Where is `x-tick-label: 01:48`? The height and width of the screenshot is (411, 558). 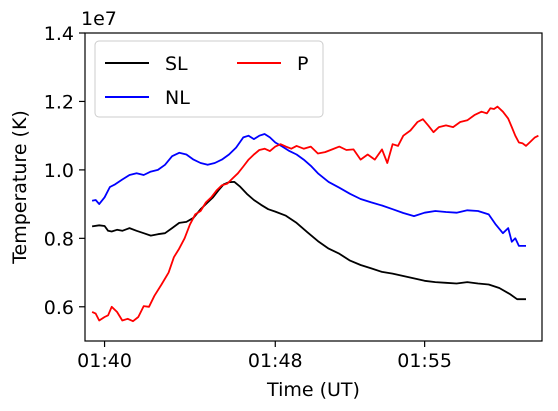 x-tick-label: 01:48 is located at coordinates (275, 361).